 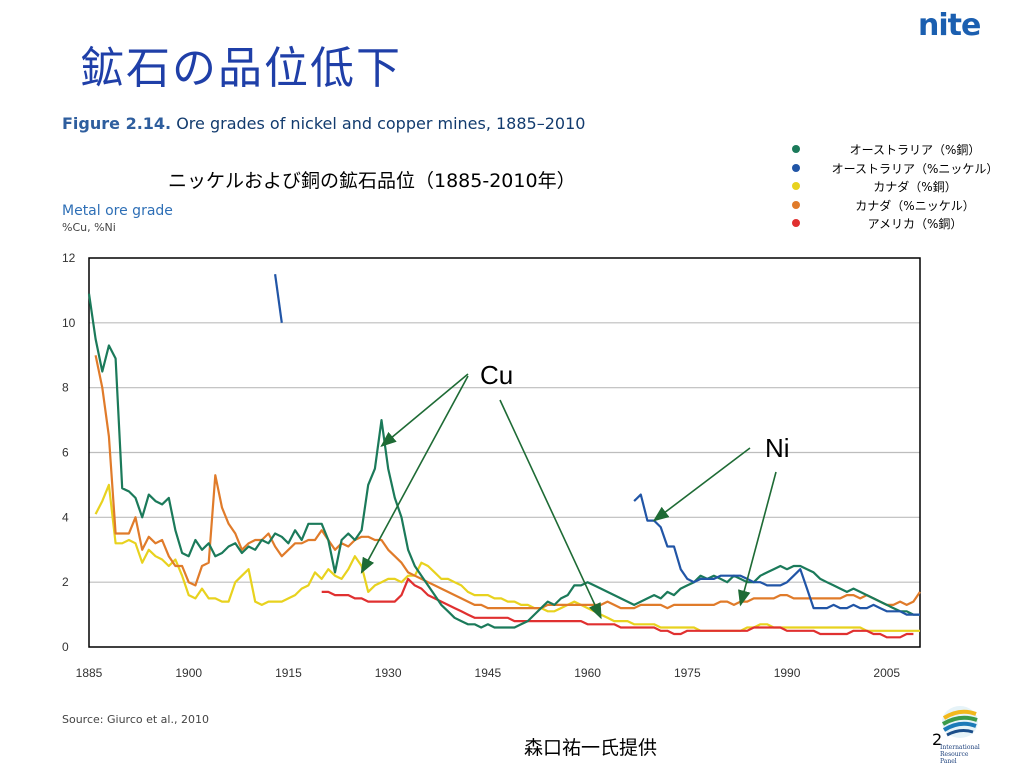 What do you see at coordinates (915, 168) in the screenshot?
I see `legend-label: オーストラリア（%ニッケル）` at bounding box center [915, 168].